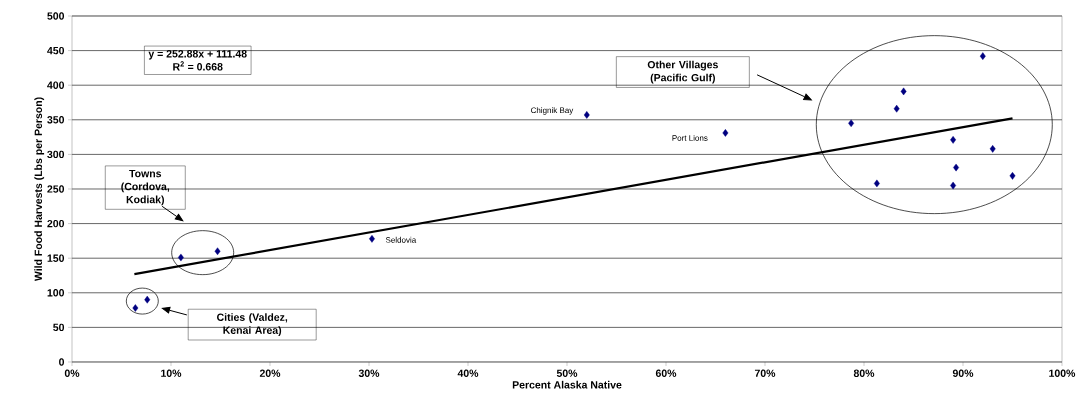 The image size is (1084, 419). What do you see at coordinates (682, 72) in the screenshot?
I see `annotation: Other Villages (Pacific Gulf)` at bounding box center [682, 72].